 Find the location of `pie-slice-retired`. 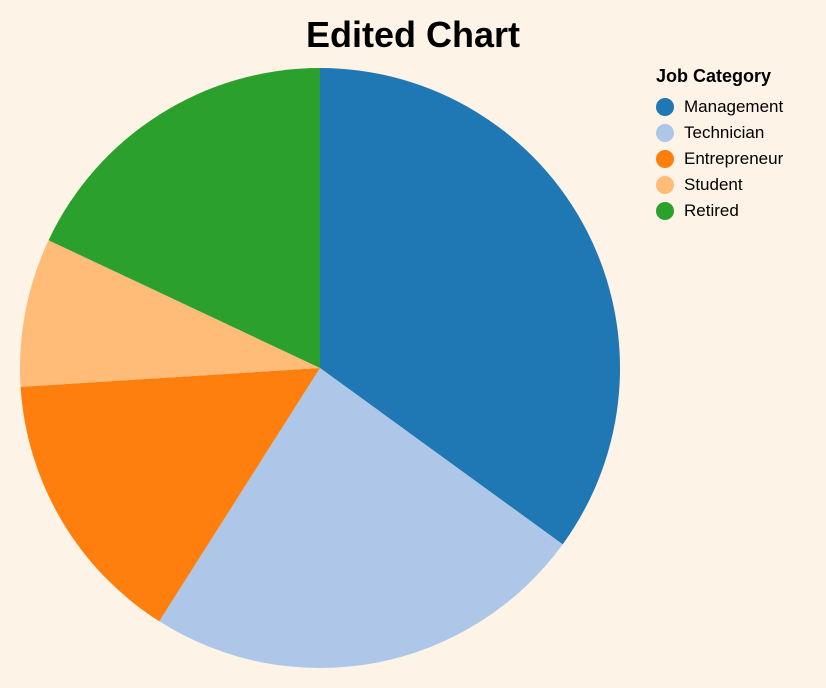

pie-slice-retired is located at coordinates (184, 218).